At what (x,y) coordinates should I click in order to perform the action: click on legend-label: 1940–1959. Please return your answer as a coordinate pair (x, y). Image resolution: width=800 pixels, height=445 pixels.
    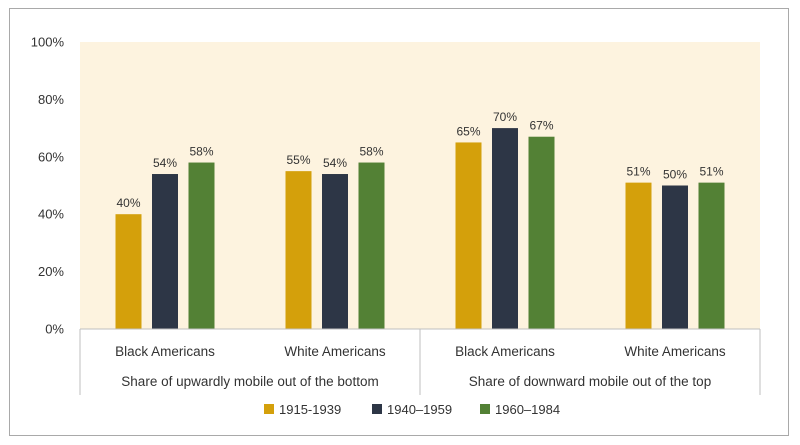
    Looking at the image, I should click on (419, 409).